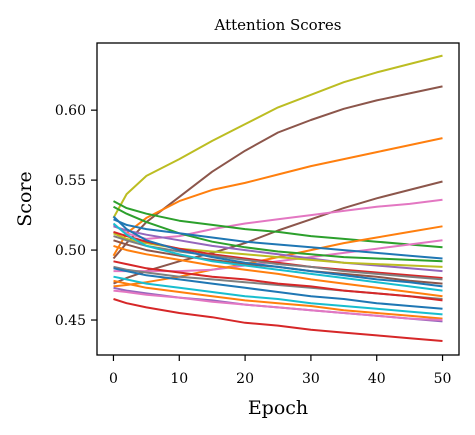  What do you see at coordinates (278, 408) in the screenshot?
I see `x-axis-label: Epoch` at bounding box center [278, 408].